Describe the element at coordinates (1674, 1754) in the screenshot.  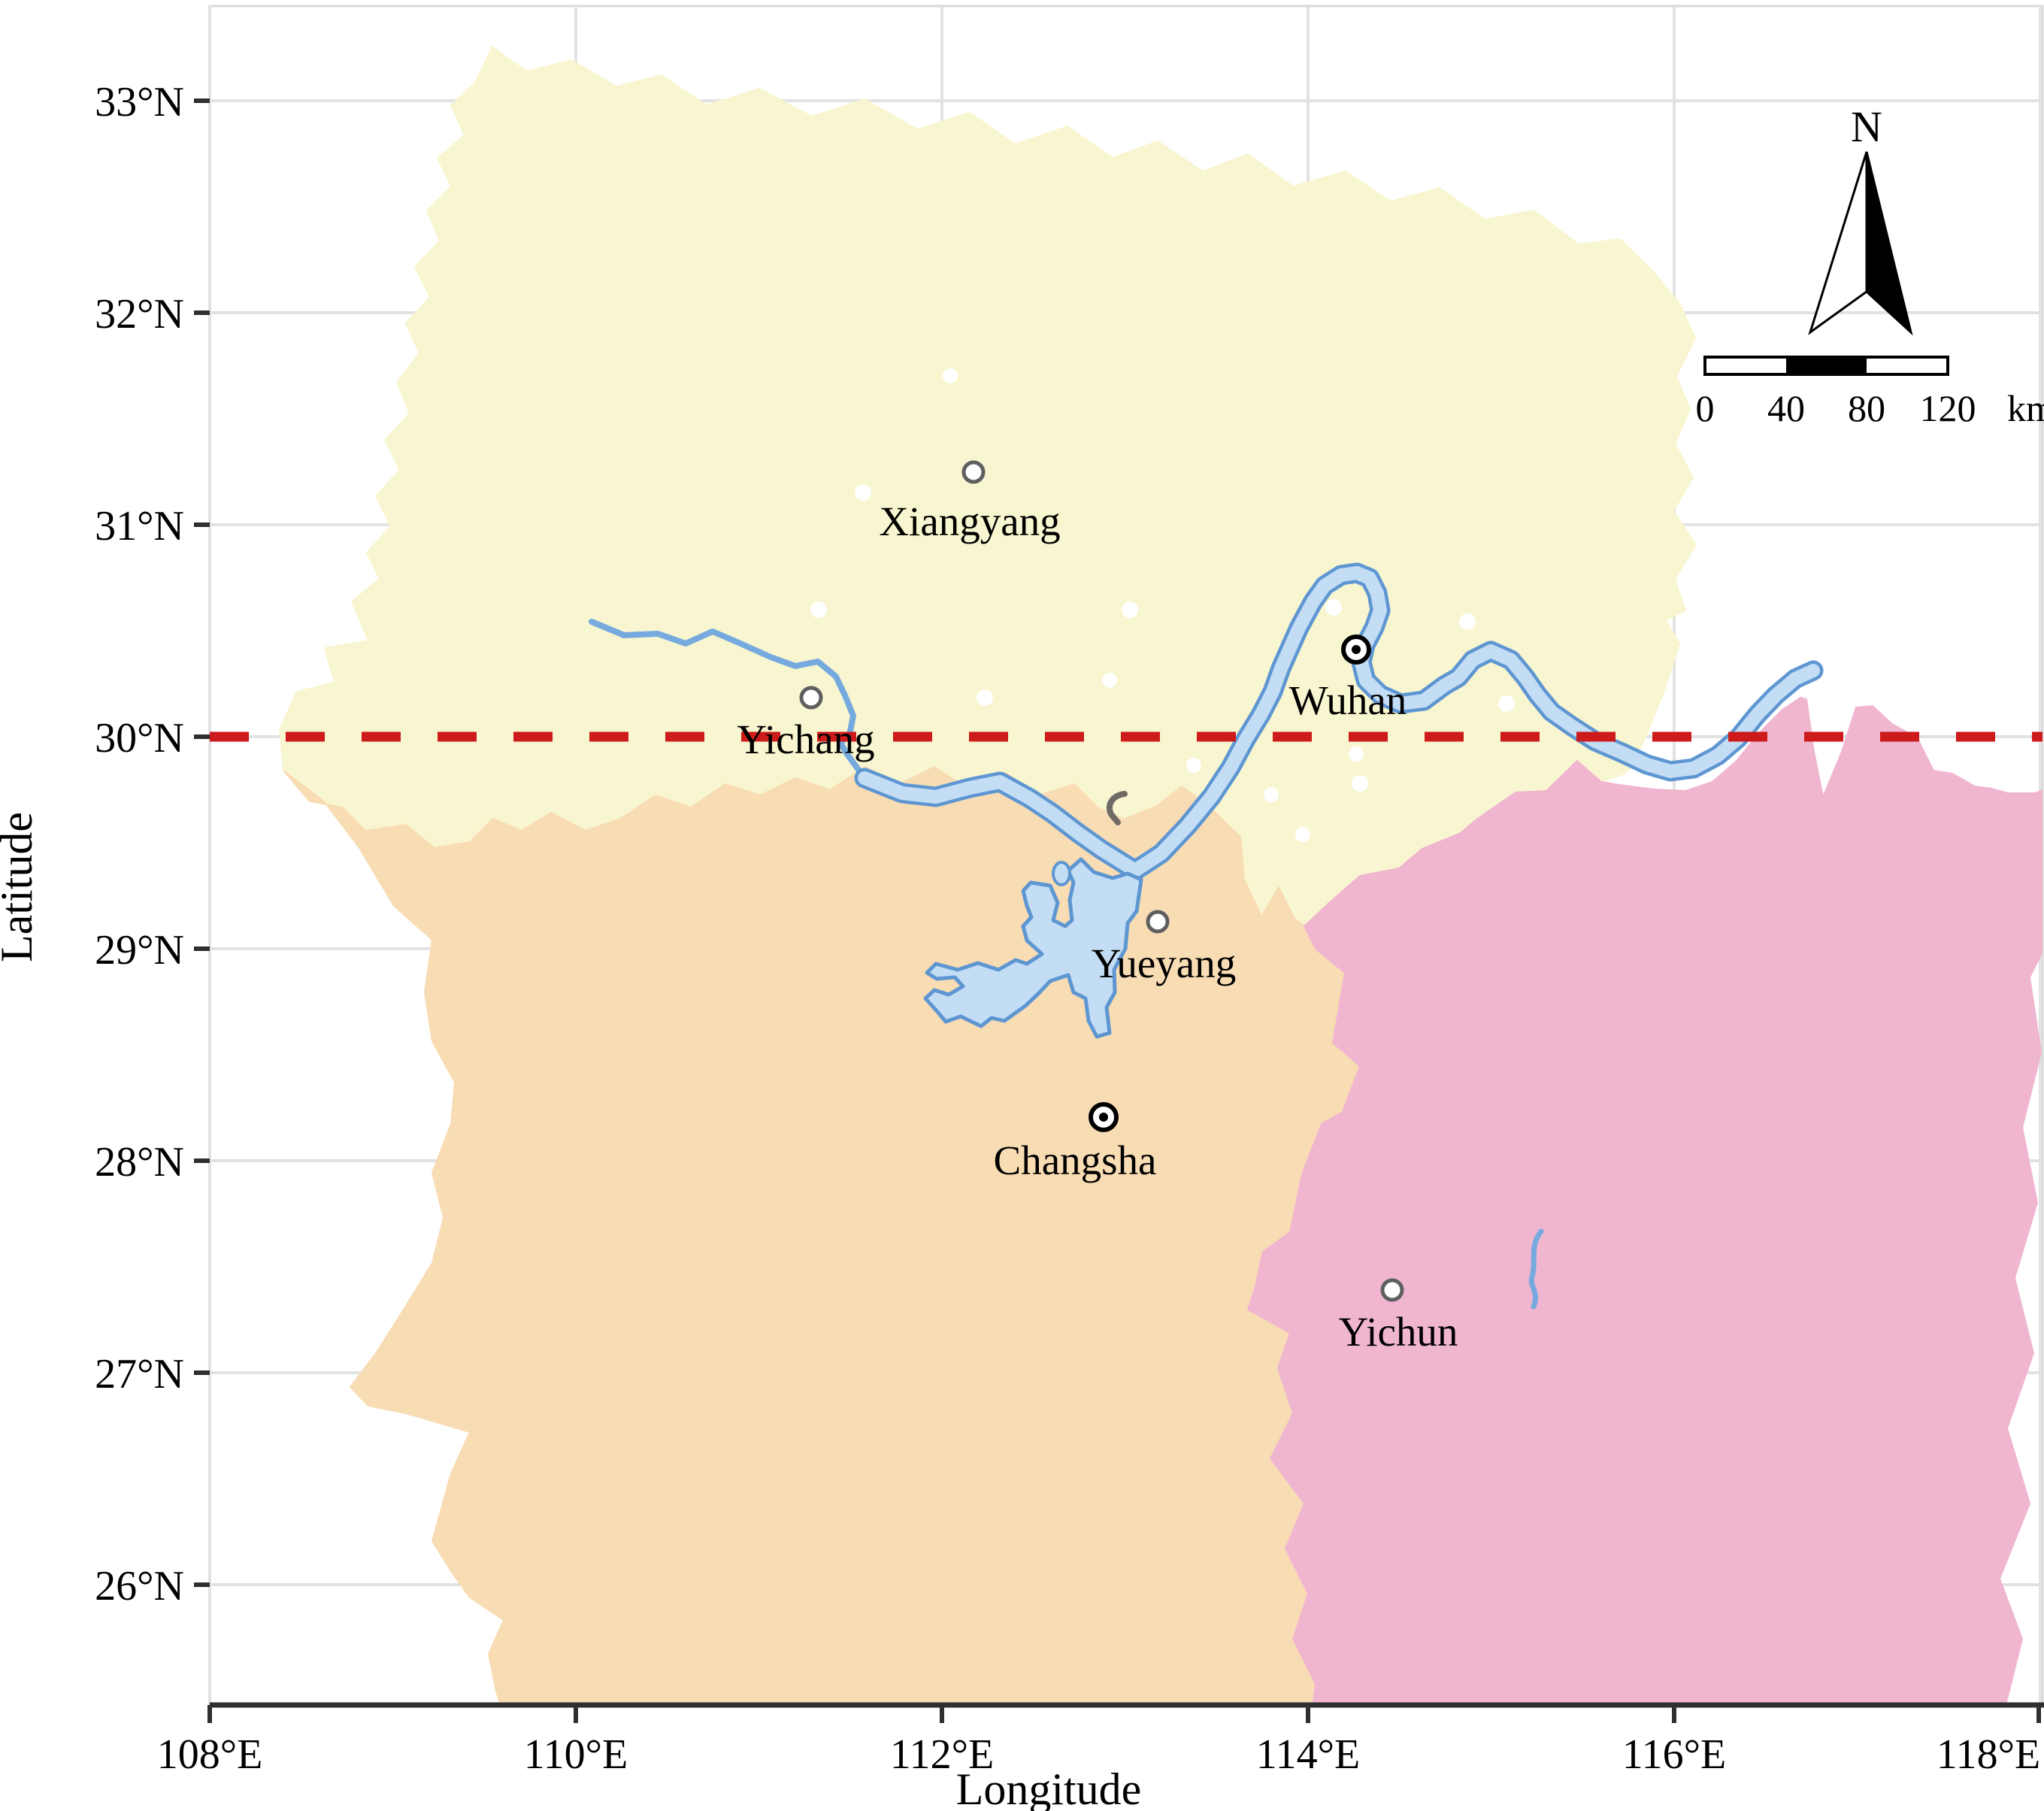
I see `x-tick-label-116e: 116°E` at that location.